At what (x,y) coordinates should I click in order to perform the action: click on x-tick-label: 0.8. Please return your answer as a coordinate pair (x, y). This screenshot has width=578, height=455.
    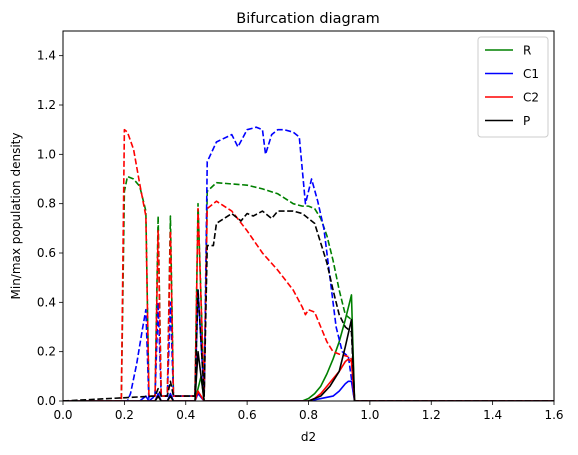
    Looking at the image, I should click on (308, 415).